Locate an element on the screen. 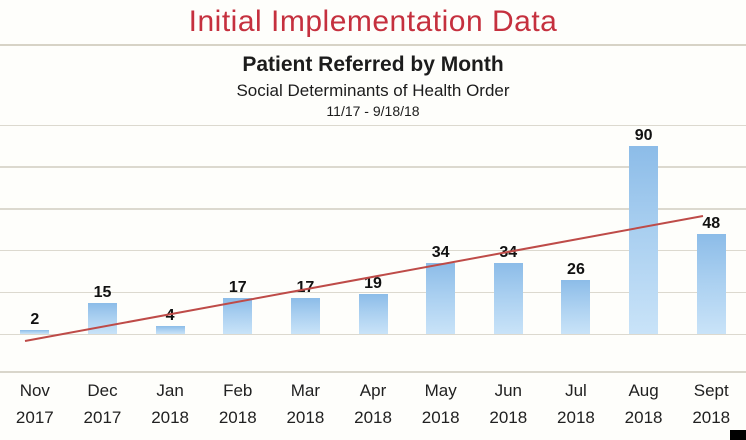  bar-column: 4 is located at coordinates (170, 229).